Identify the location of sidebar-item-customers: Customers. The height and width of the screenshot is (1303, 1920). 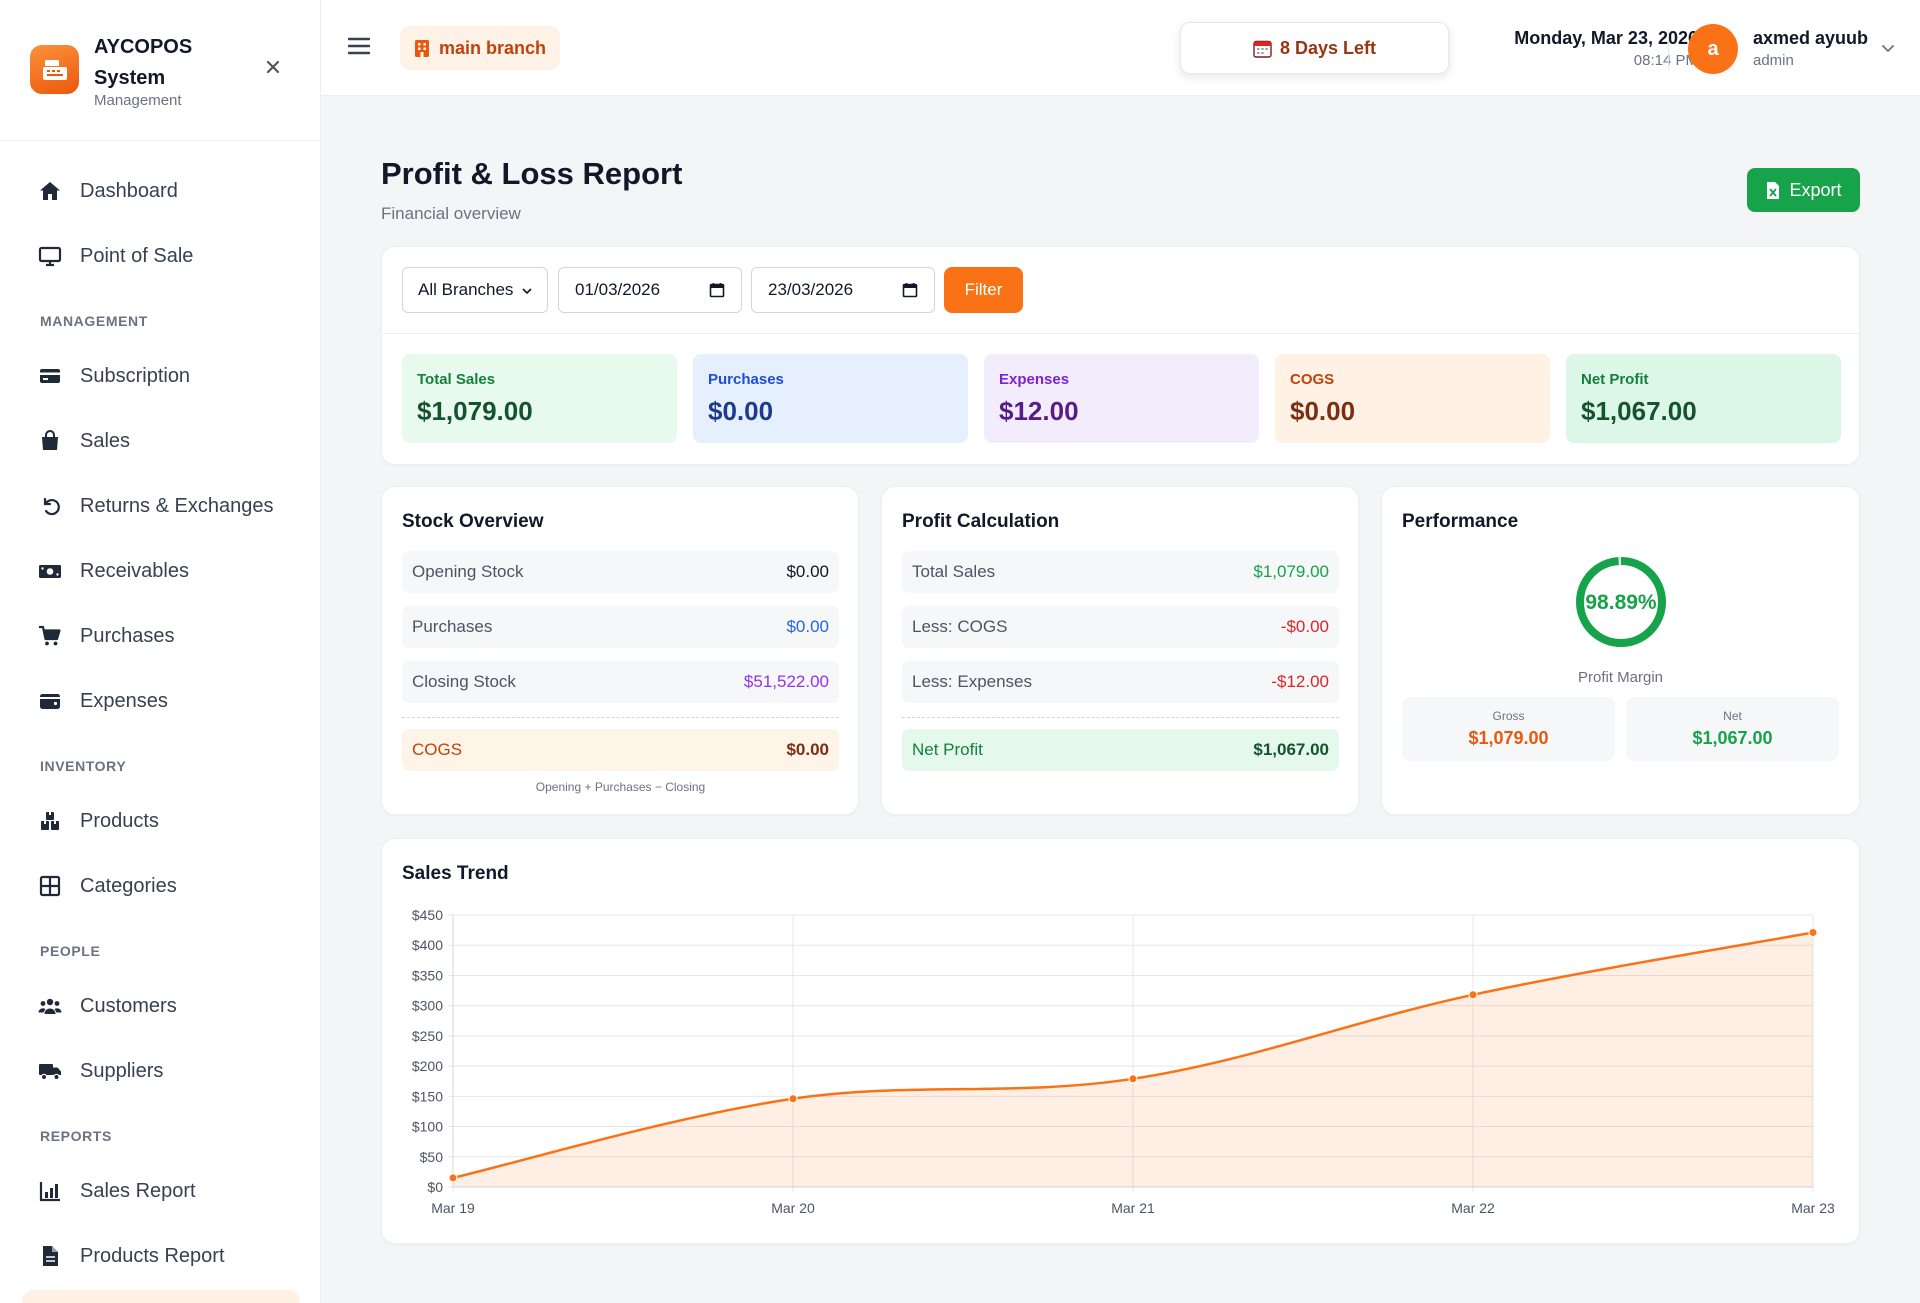
(161, 1006).